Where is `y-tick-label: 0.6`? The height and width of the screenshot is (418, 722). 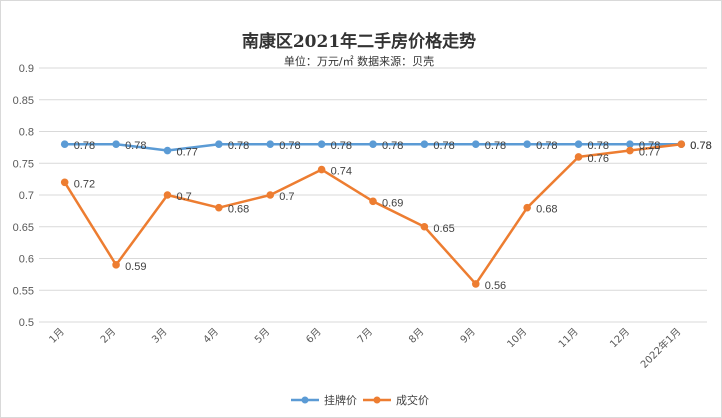 y-tick-label: 0.6 is located at coordinates (26, 260).